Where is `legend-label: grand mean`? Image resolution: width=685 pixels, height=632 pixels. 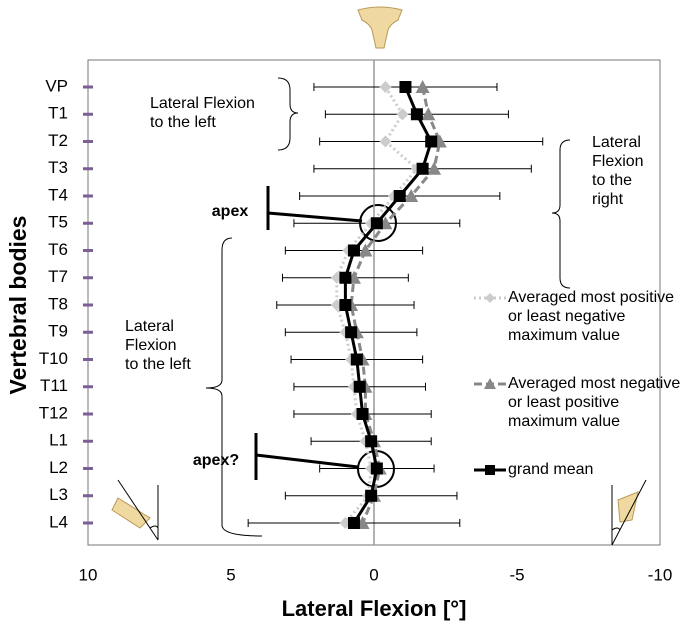 legend-label: grand mean is located at coordinates (551, 469).